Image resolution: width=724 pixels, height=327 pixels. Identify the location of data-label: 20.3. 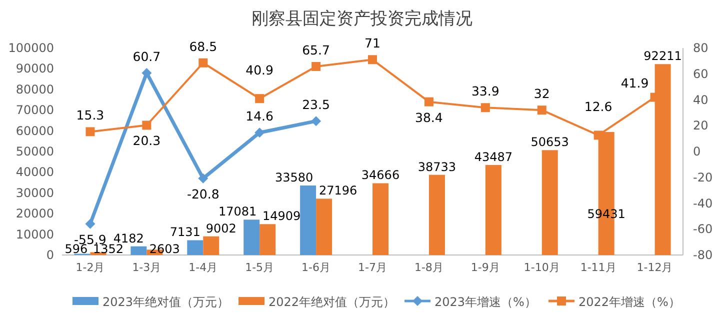
(146, 140).